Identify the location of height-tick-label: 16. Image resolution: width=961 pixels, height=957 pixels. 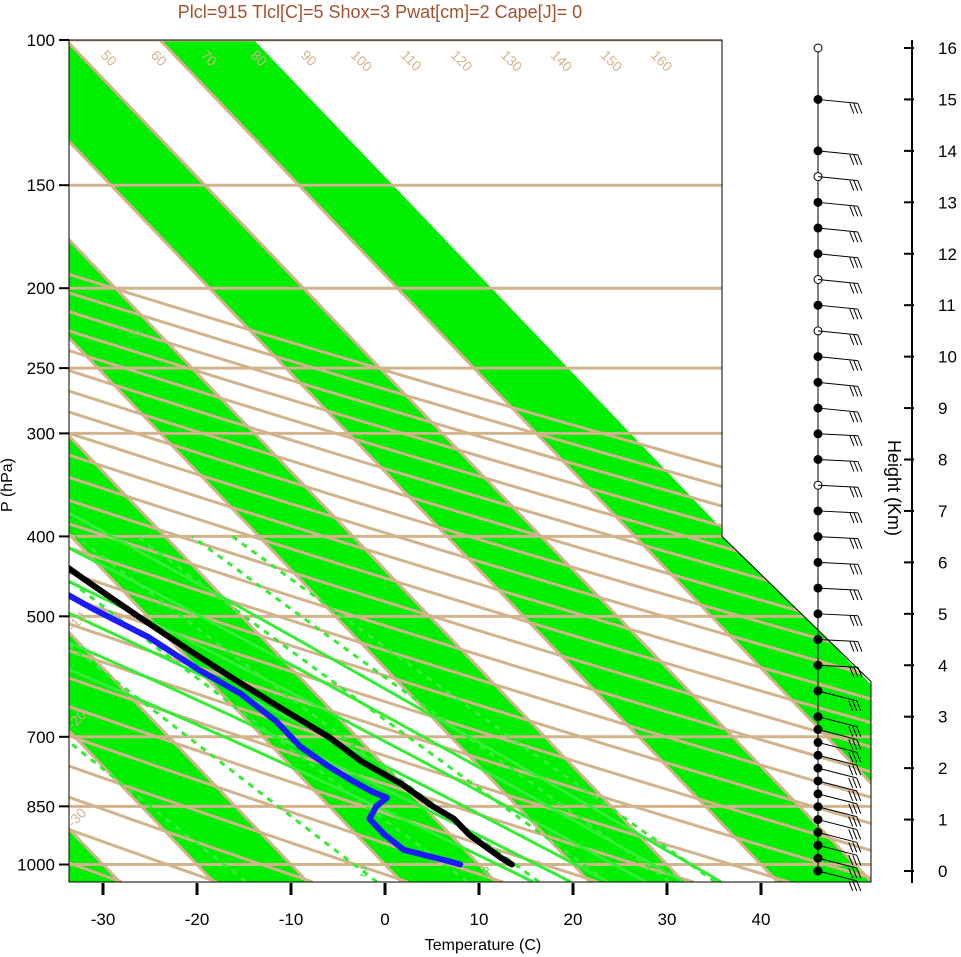
(947, 48).